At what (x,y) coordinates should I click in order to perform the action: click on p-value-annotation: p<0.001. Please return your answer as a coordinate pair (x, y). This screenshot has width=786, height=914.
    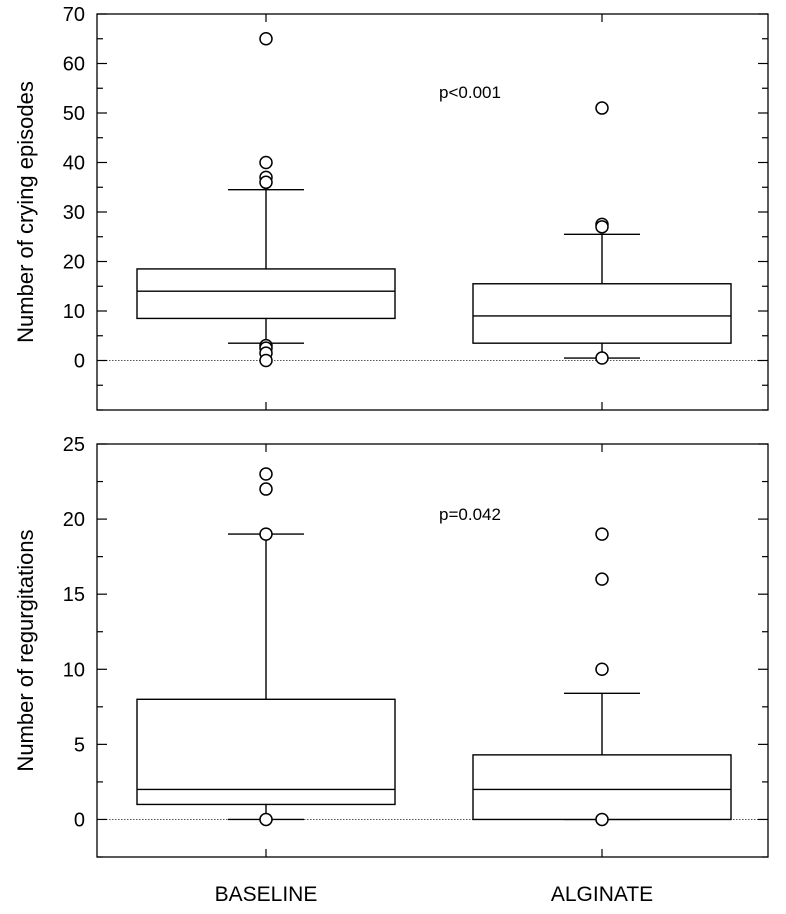
    Looking at the image, I should click on (470, 92).